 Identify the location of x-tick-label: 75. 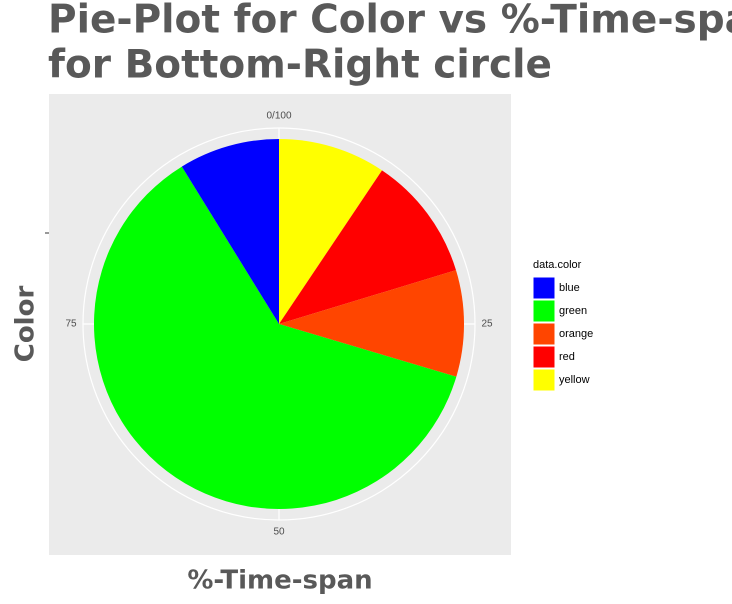
(71, 324).